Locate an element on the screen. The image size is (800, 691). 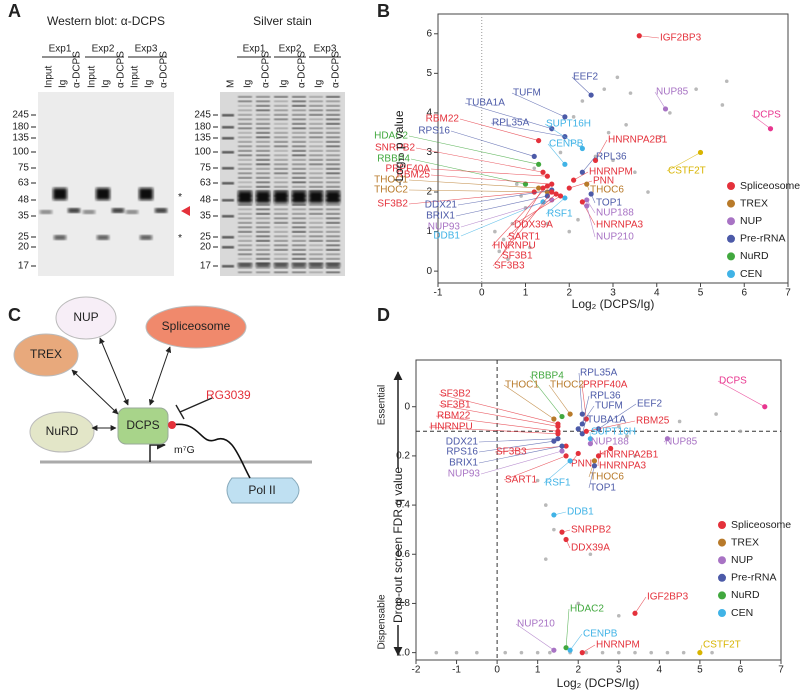
experiment-label: Exp2 is located at coordinates (290, 49).